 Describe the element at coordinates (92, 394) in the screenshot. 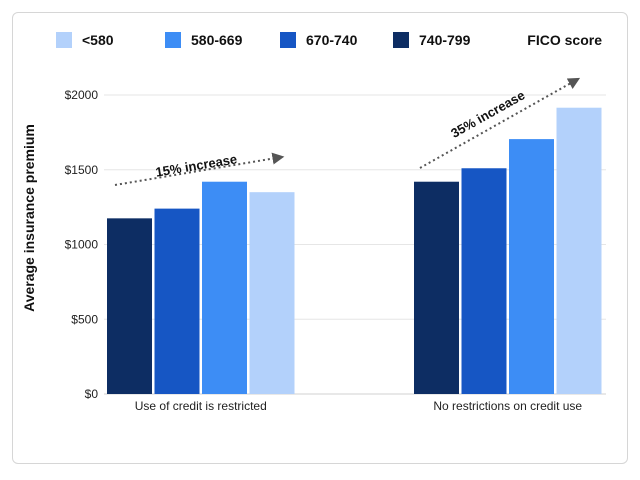

I see `y-tick-label-0: $0` at that location.